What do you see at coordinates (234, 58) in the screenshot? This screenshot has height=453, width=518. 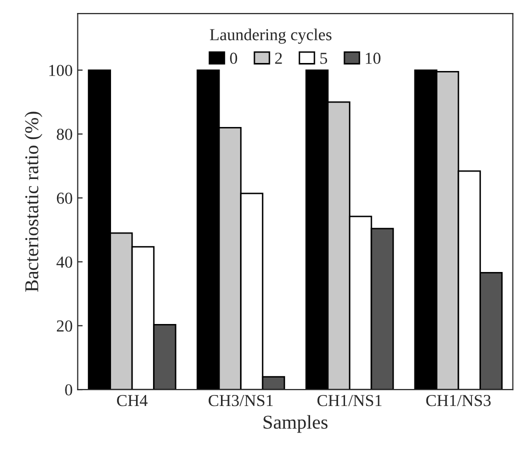 I see `legend-label: 0` at bounding box center [234, 58].